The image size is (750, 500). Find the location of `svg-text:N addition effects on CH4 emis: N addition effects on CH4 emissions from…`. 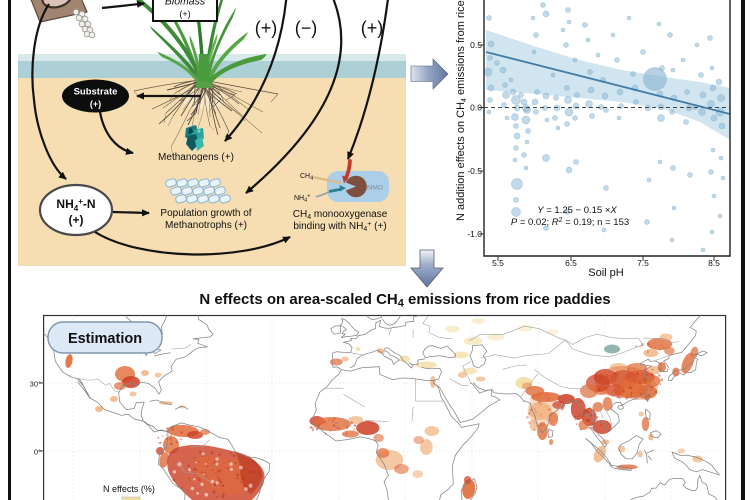

svg-text:N addition effects on CH4 emis: N addition effects on CH4 emissions from… is located at coordinates (461, 110).